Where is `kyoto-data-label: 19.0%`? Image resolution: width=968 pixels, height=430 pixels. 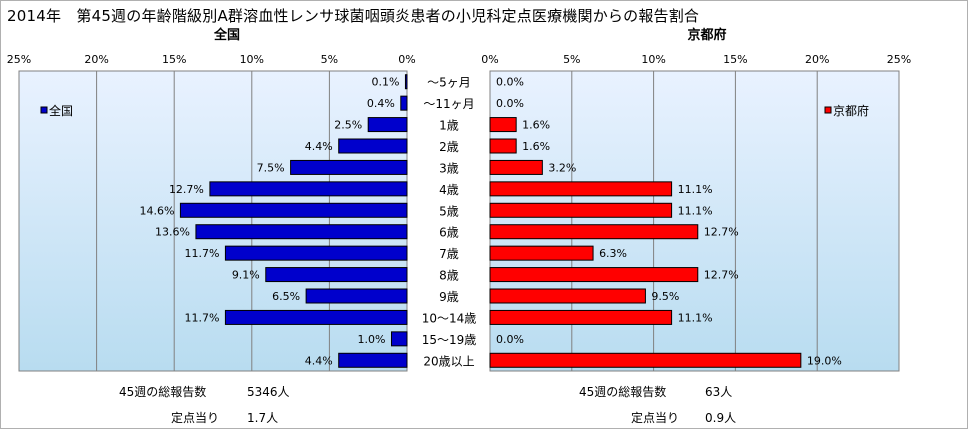 kyoto-data-label: 19.0% is located at coordinates (824, 360).